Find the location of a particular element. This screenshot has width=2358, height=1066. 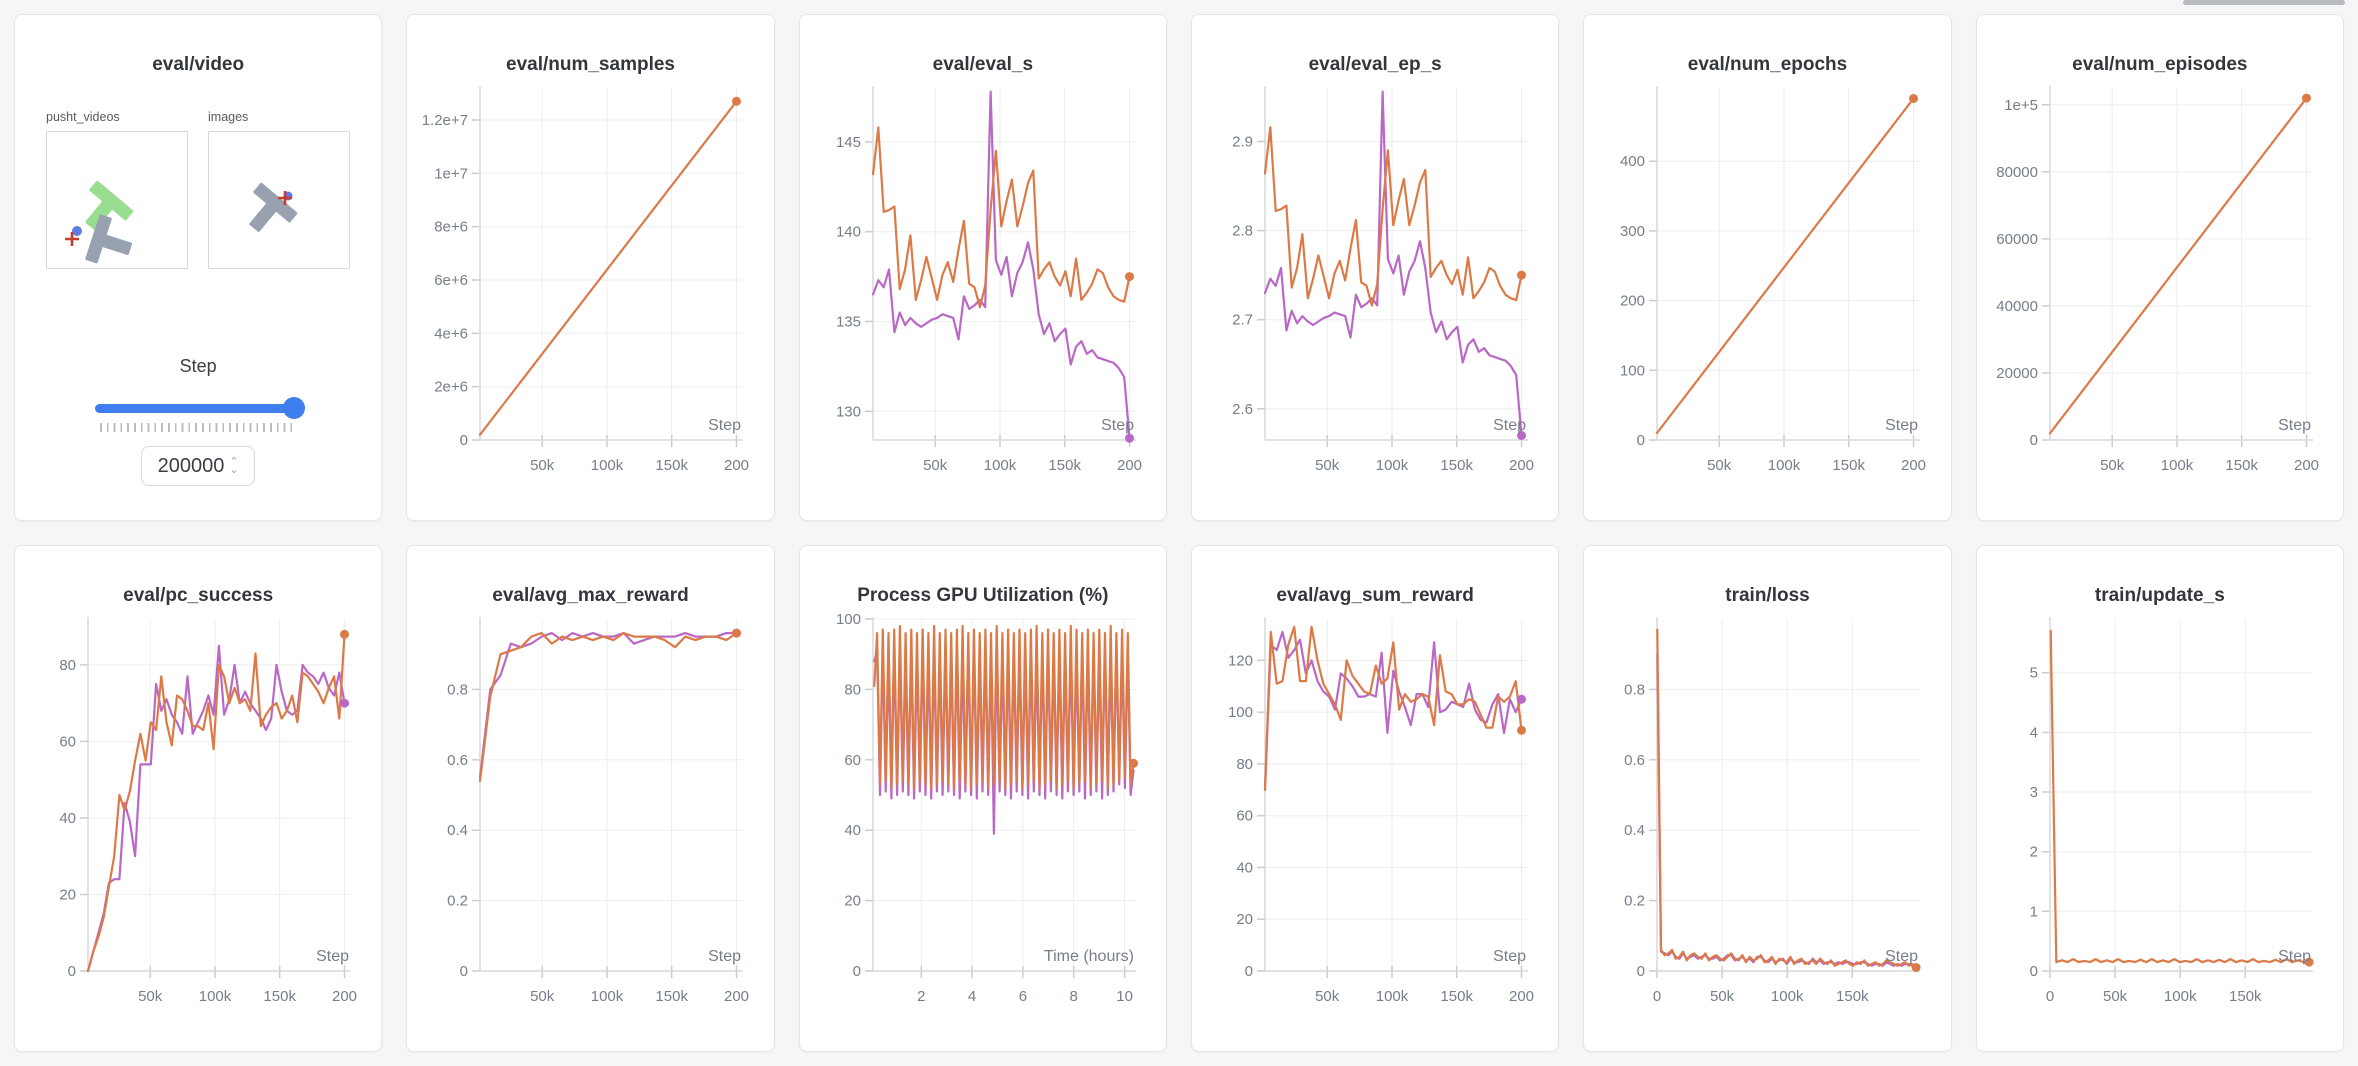

stepper-down-icon: ⌄ is located at coordinates (234, 470).